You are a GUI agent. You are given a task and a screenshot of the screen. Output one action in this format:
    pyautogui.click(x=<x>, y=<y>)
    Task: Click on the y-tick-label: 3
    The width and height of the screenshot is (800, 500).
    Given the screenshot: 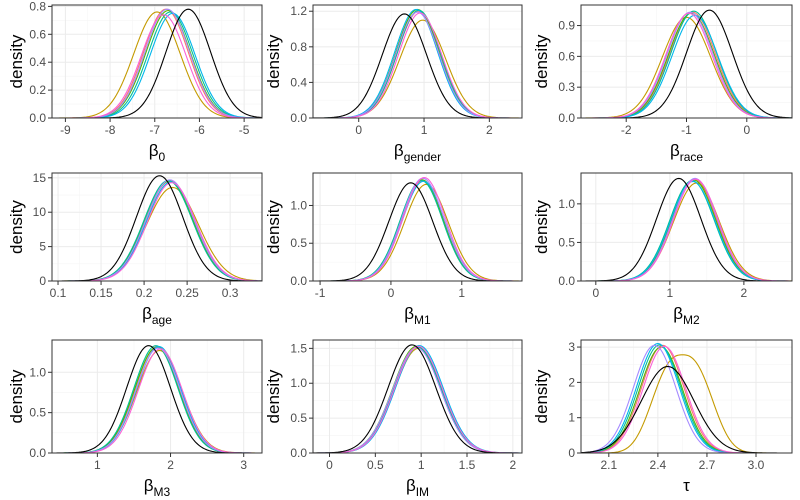 What is the action you would take?
    pyautogui.click(x=571, y=347)
    